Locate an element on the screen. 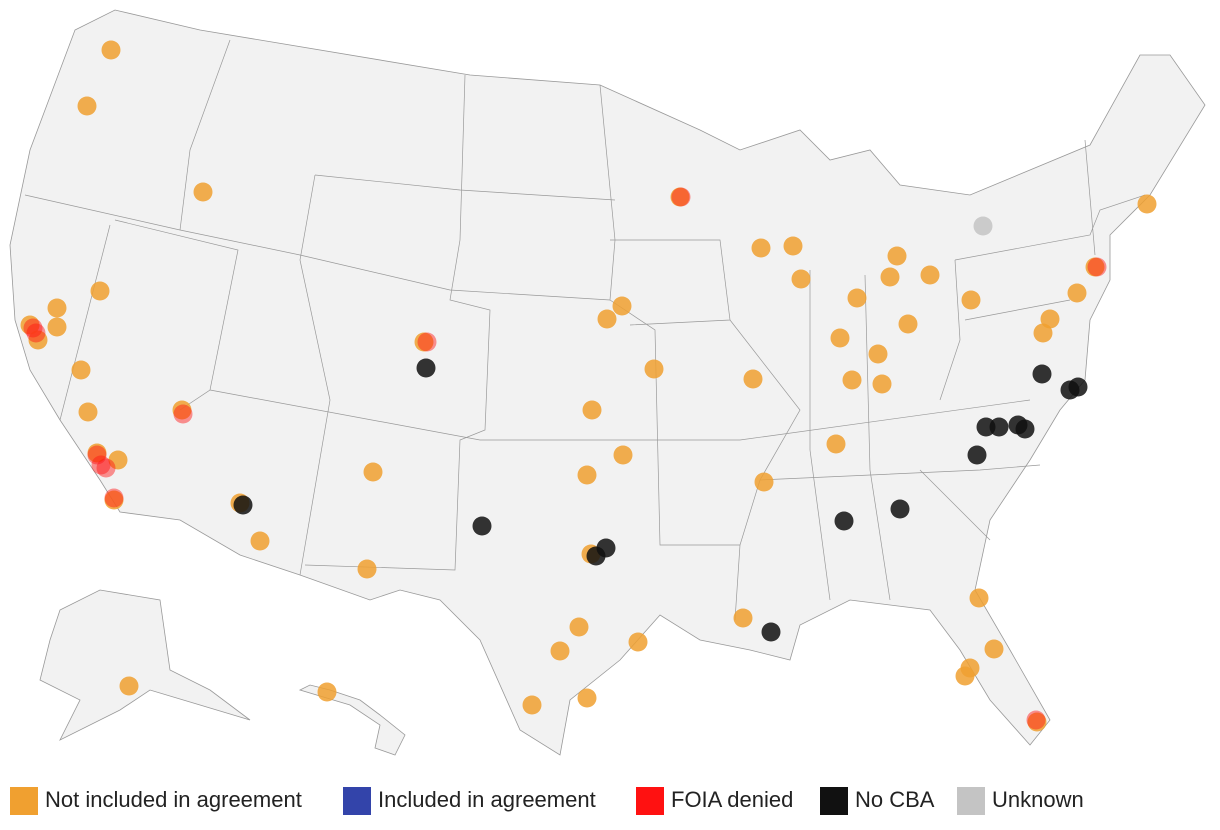  legend-label: Not included in agreement is located at coordinates (173, 799).